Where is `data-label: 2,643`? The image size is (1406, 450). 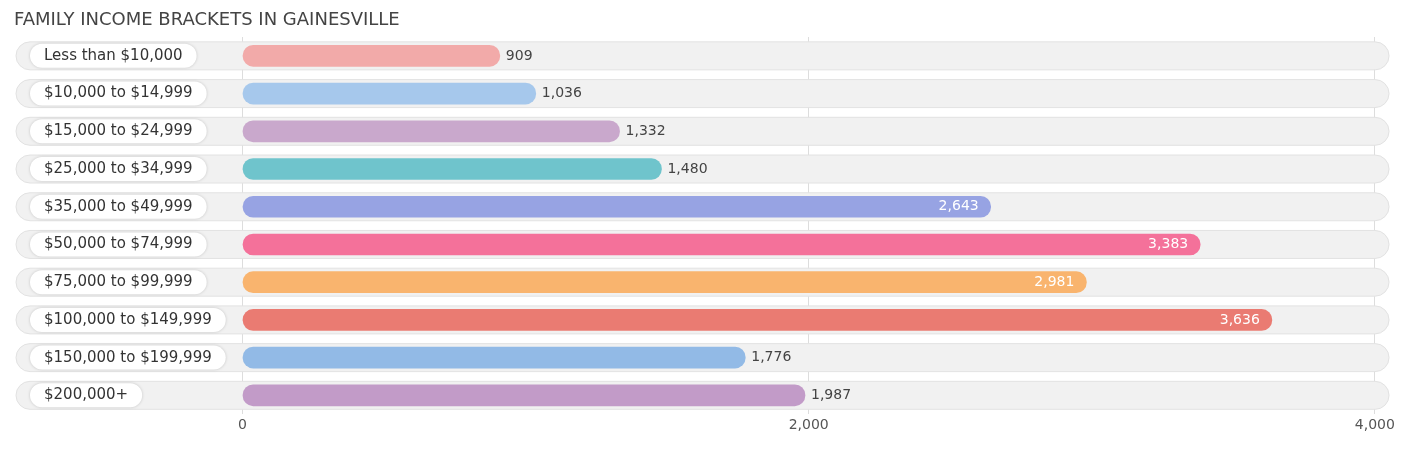 data-label: 2,643 is located at coordinates (958, 205).